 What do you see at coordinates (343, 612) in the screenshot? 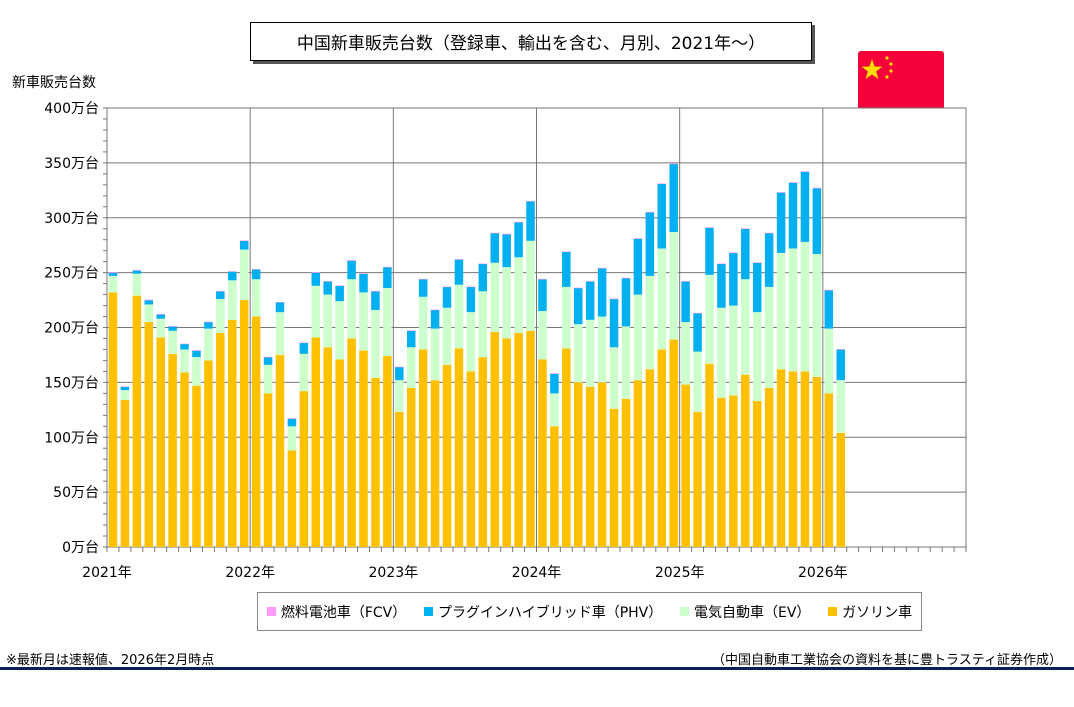
I see `legend-label: 燃料電池車（FCV）` at bounding box center [343, 612].